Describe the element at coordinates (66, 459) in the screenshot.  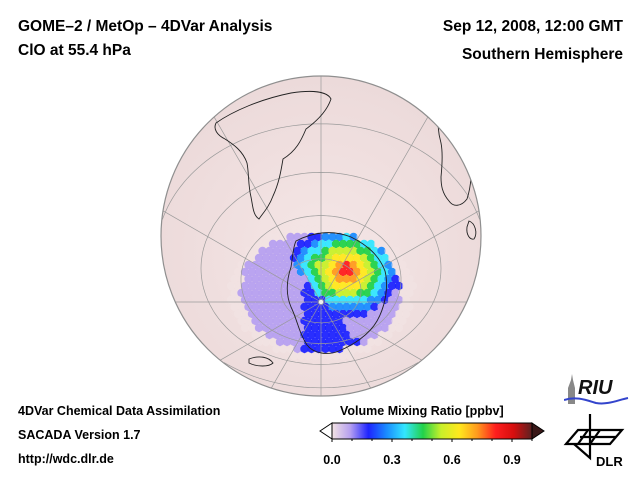
I see `footer-url: http://wdc.dlr.de` at that location.